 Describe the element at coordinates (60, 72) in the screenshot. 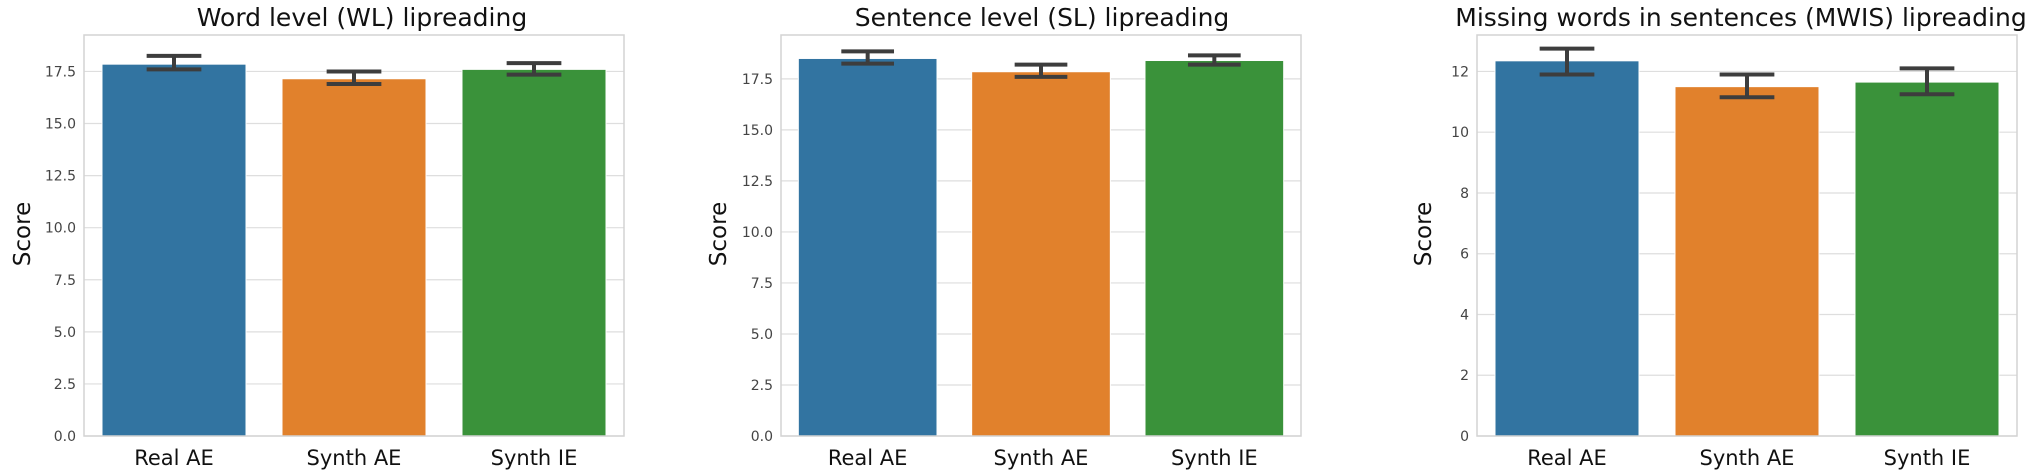

I see `y-tick-label-1-7: 17.5` at that location.